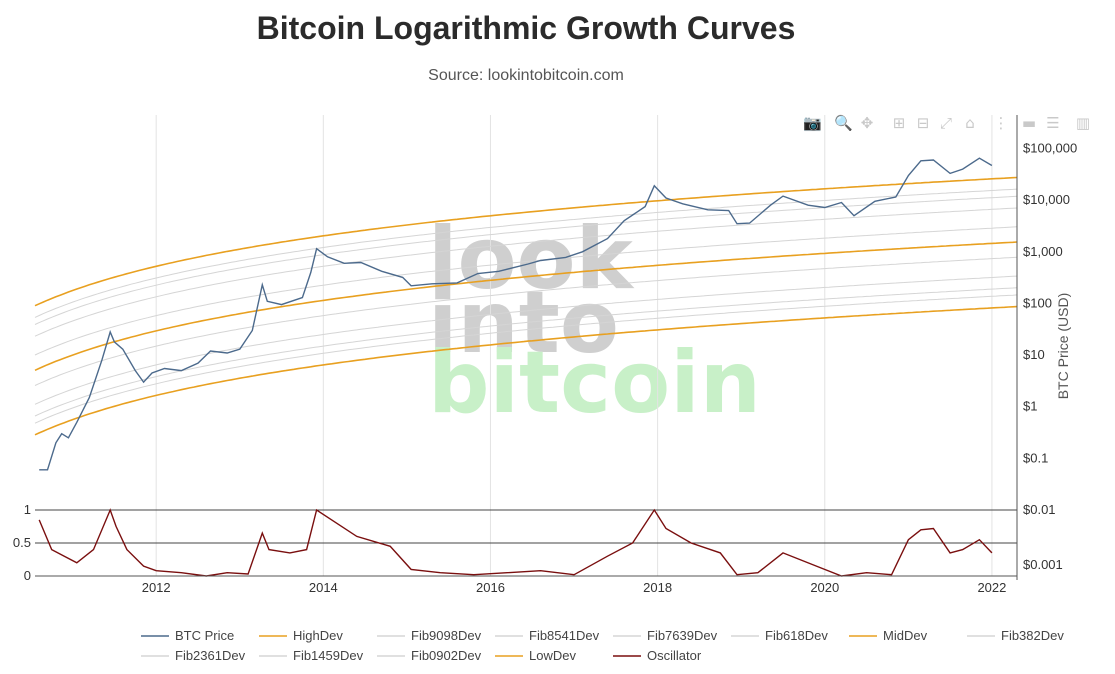 The image size is (1115, 674). I want to click on x-tick-label: 2018, so click(657, 587).